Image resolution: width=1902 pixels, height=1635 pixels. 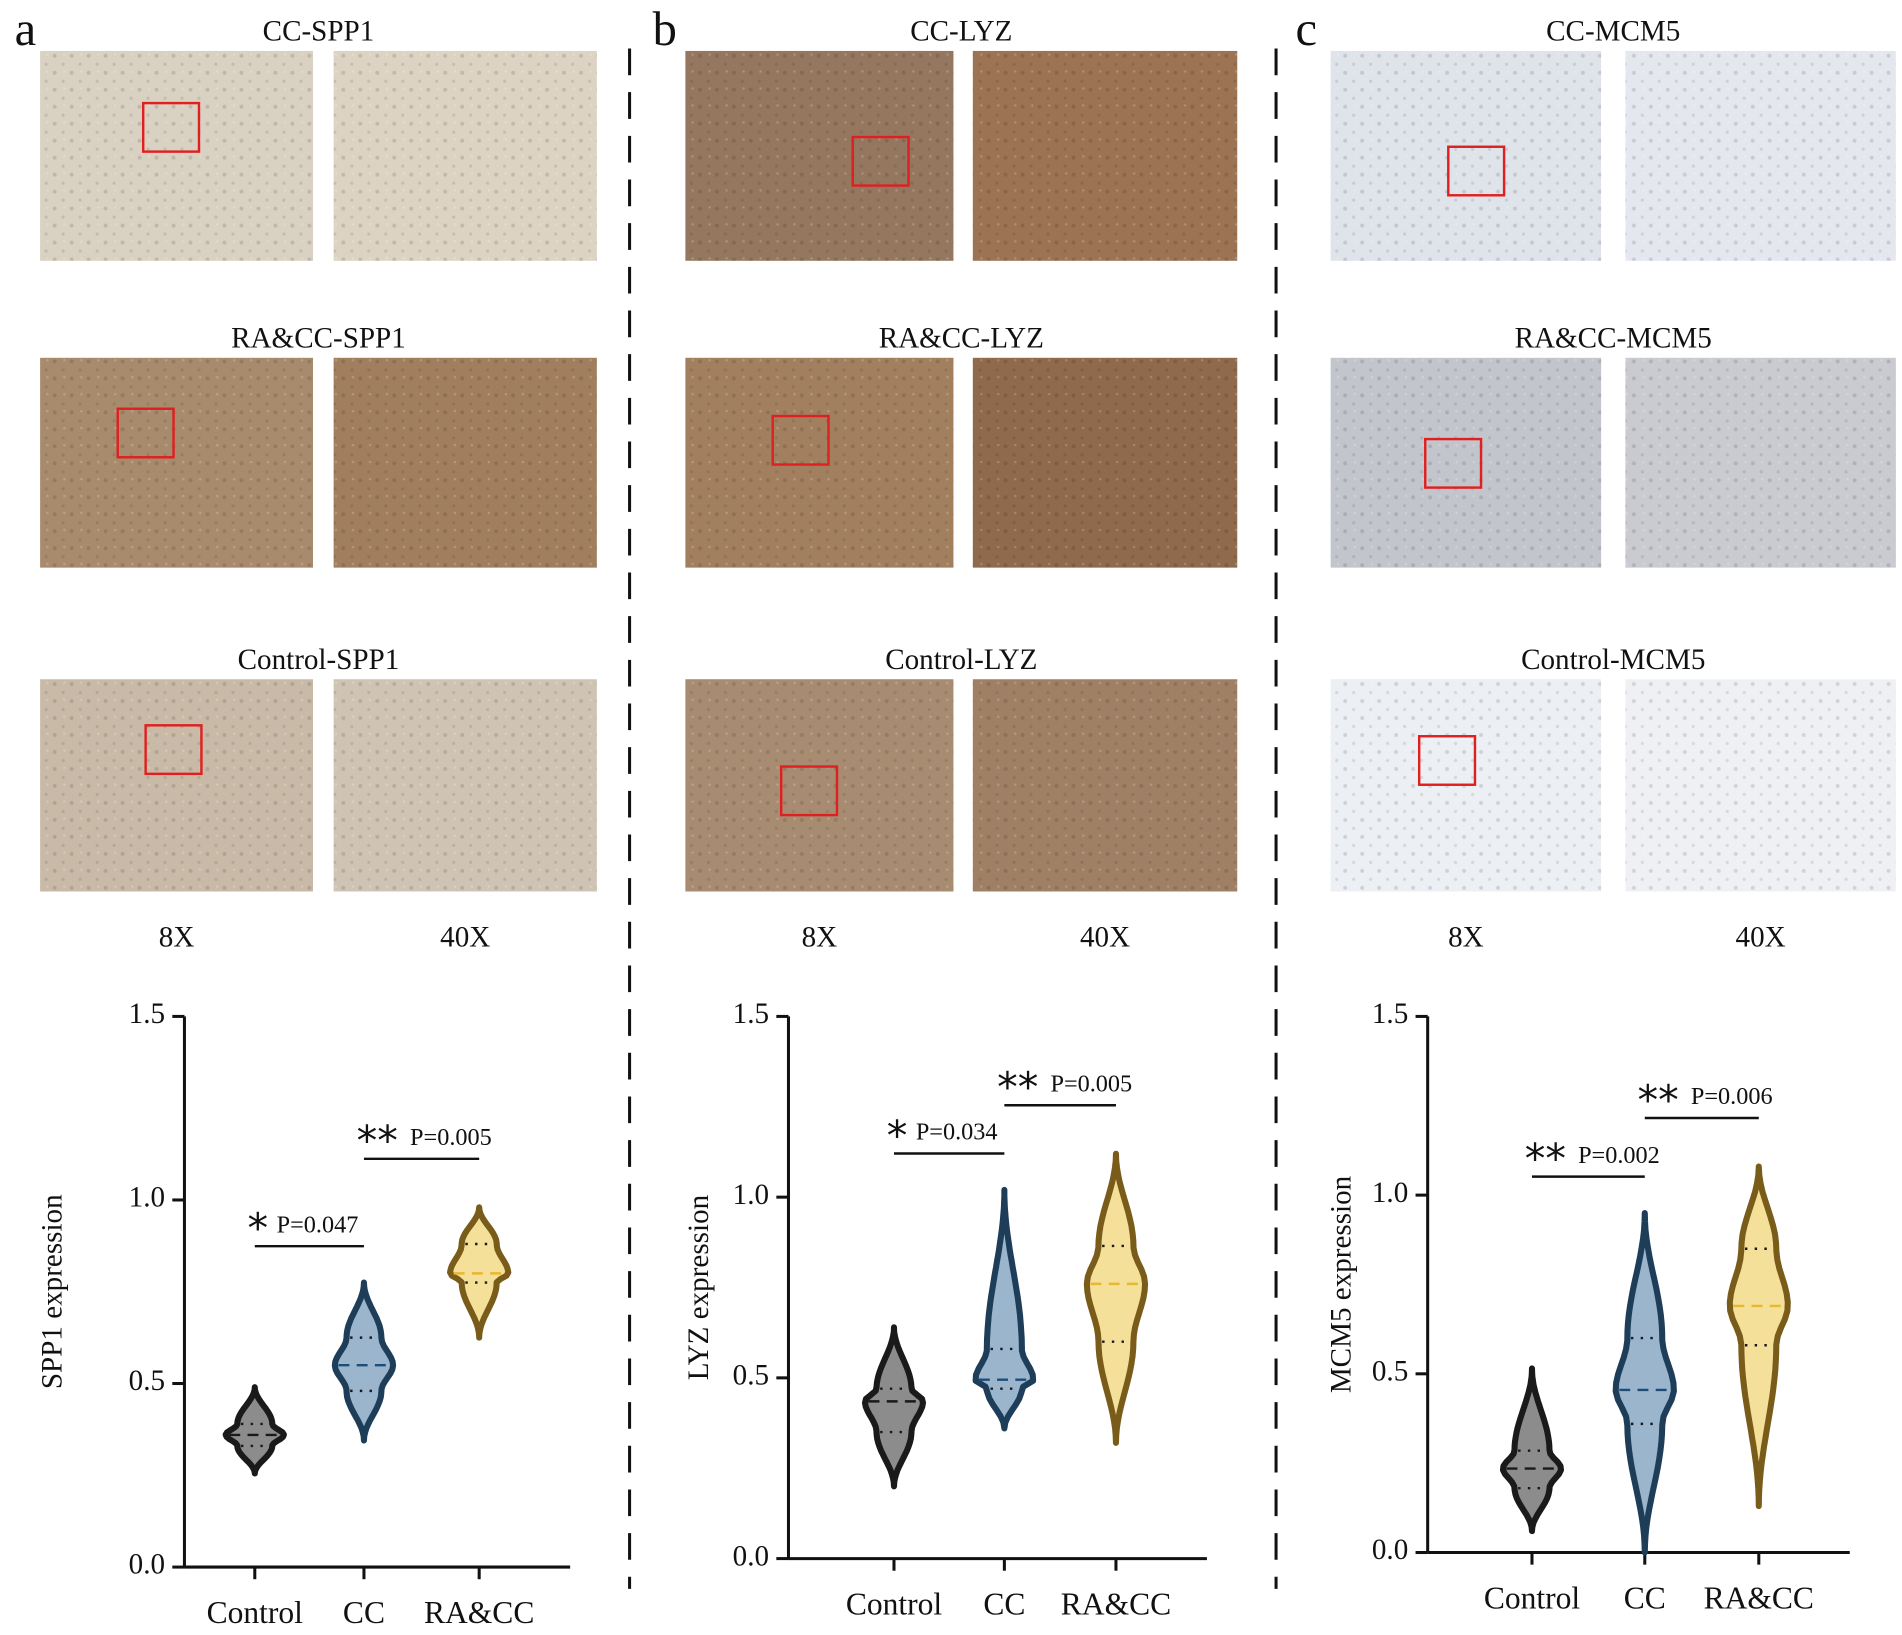 What do you see at coordinates (1613, 338) in the screenshot?
I see `image-title: RA&CC-MCM5` at bounding box center [1613, 338].